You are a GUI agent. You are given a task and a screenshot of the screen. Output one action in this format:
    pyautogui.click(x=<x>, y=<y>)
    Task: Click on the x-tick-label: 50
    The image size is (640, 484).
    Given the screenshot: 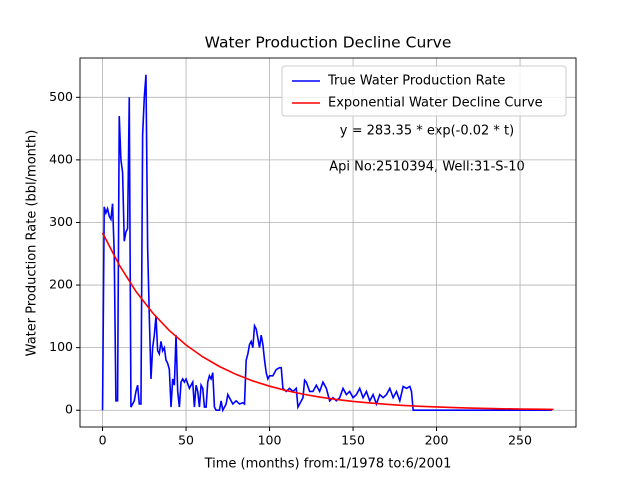 What is the action you would take?
    pyautogui.click(x=186, y=440)
    